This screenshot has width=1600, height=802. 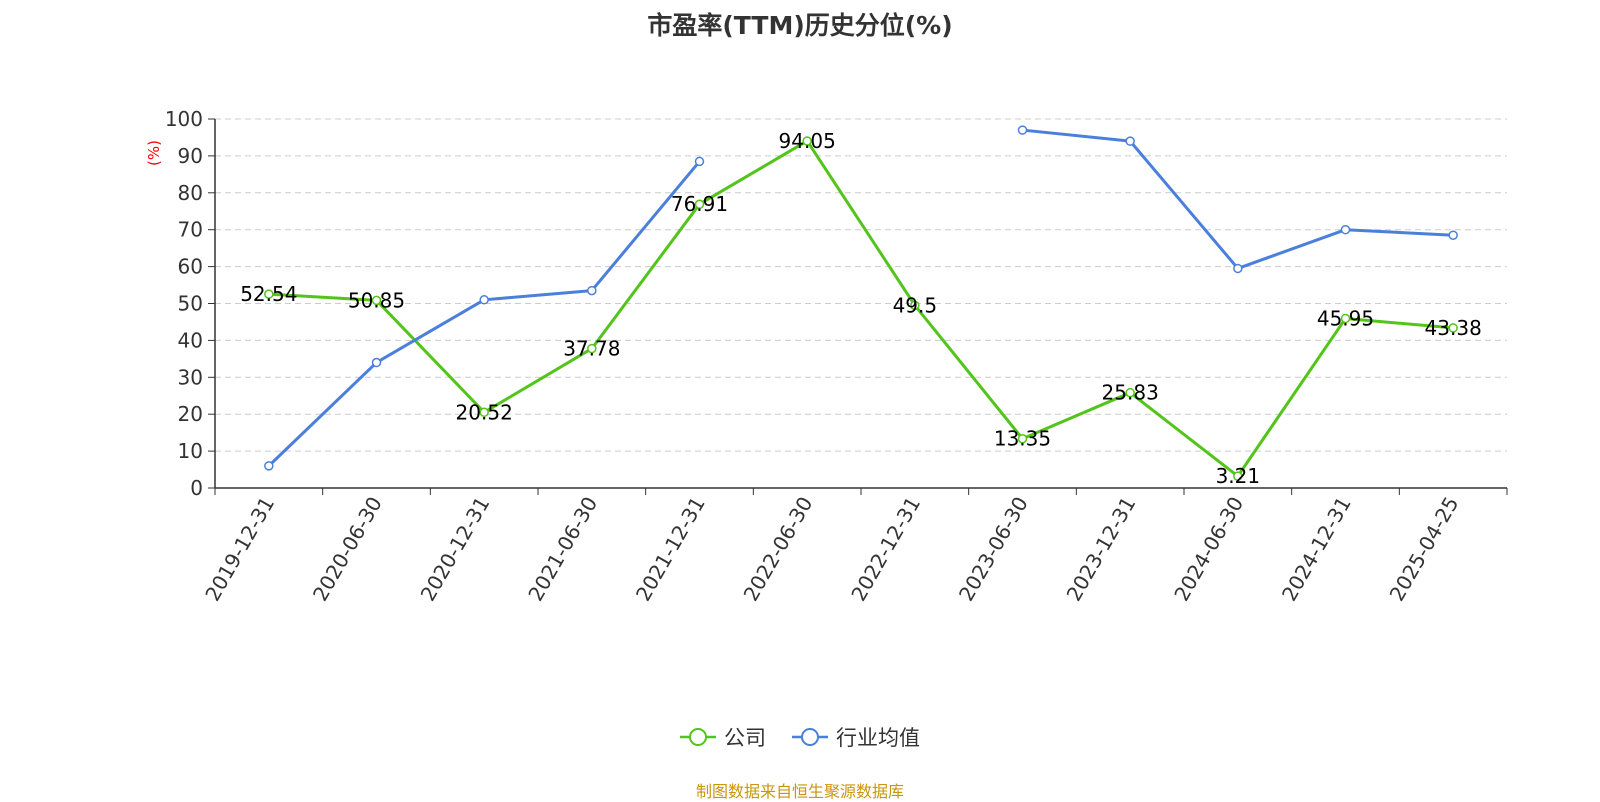 I want to click on x-tick-label: 2023-06-30, so click(x=993, y=549).